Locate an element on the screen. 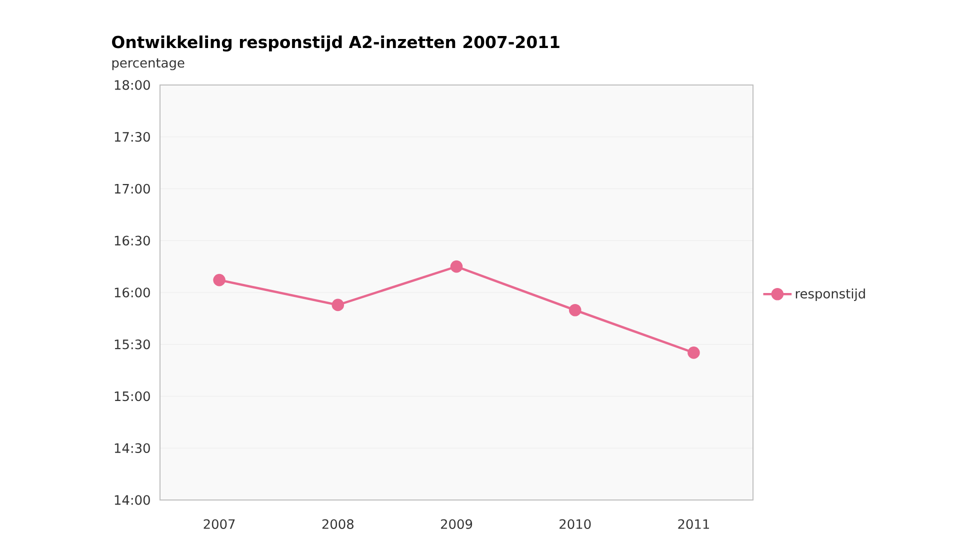 The width and height of the screenshot is (965, 548). x-tick-label: 2008 is located at coordinates (338, 524).